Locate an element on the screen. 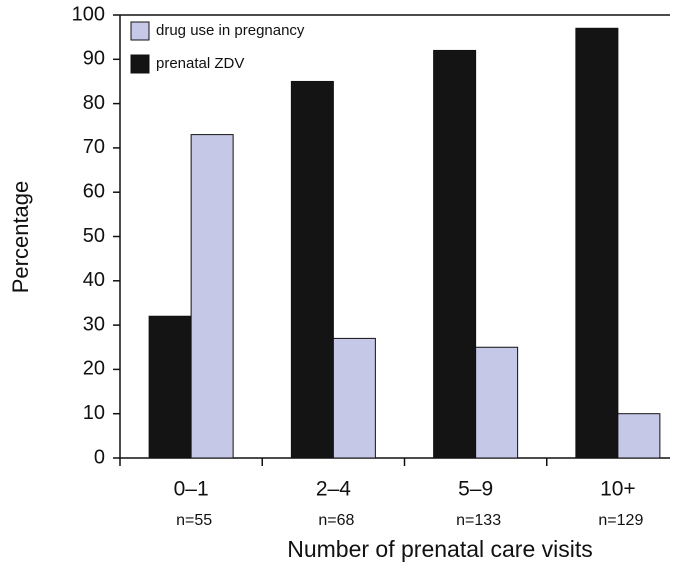 Image resolution: width=678 pixels, height=565 pixels. x-tick-label: 10+ is located at coordinates (618, 489).